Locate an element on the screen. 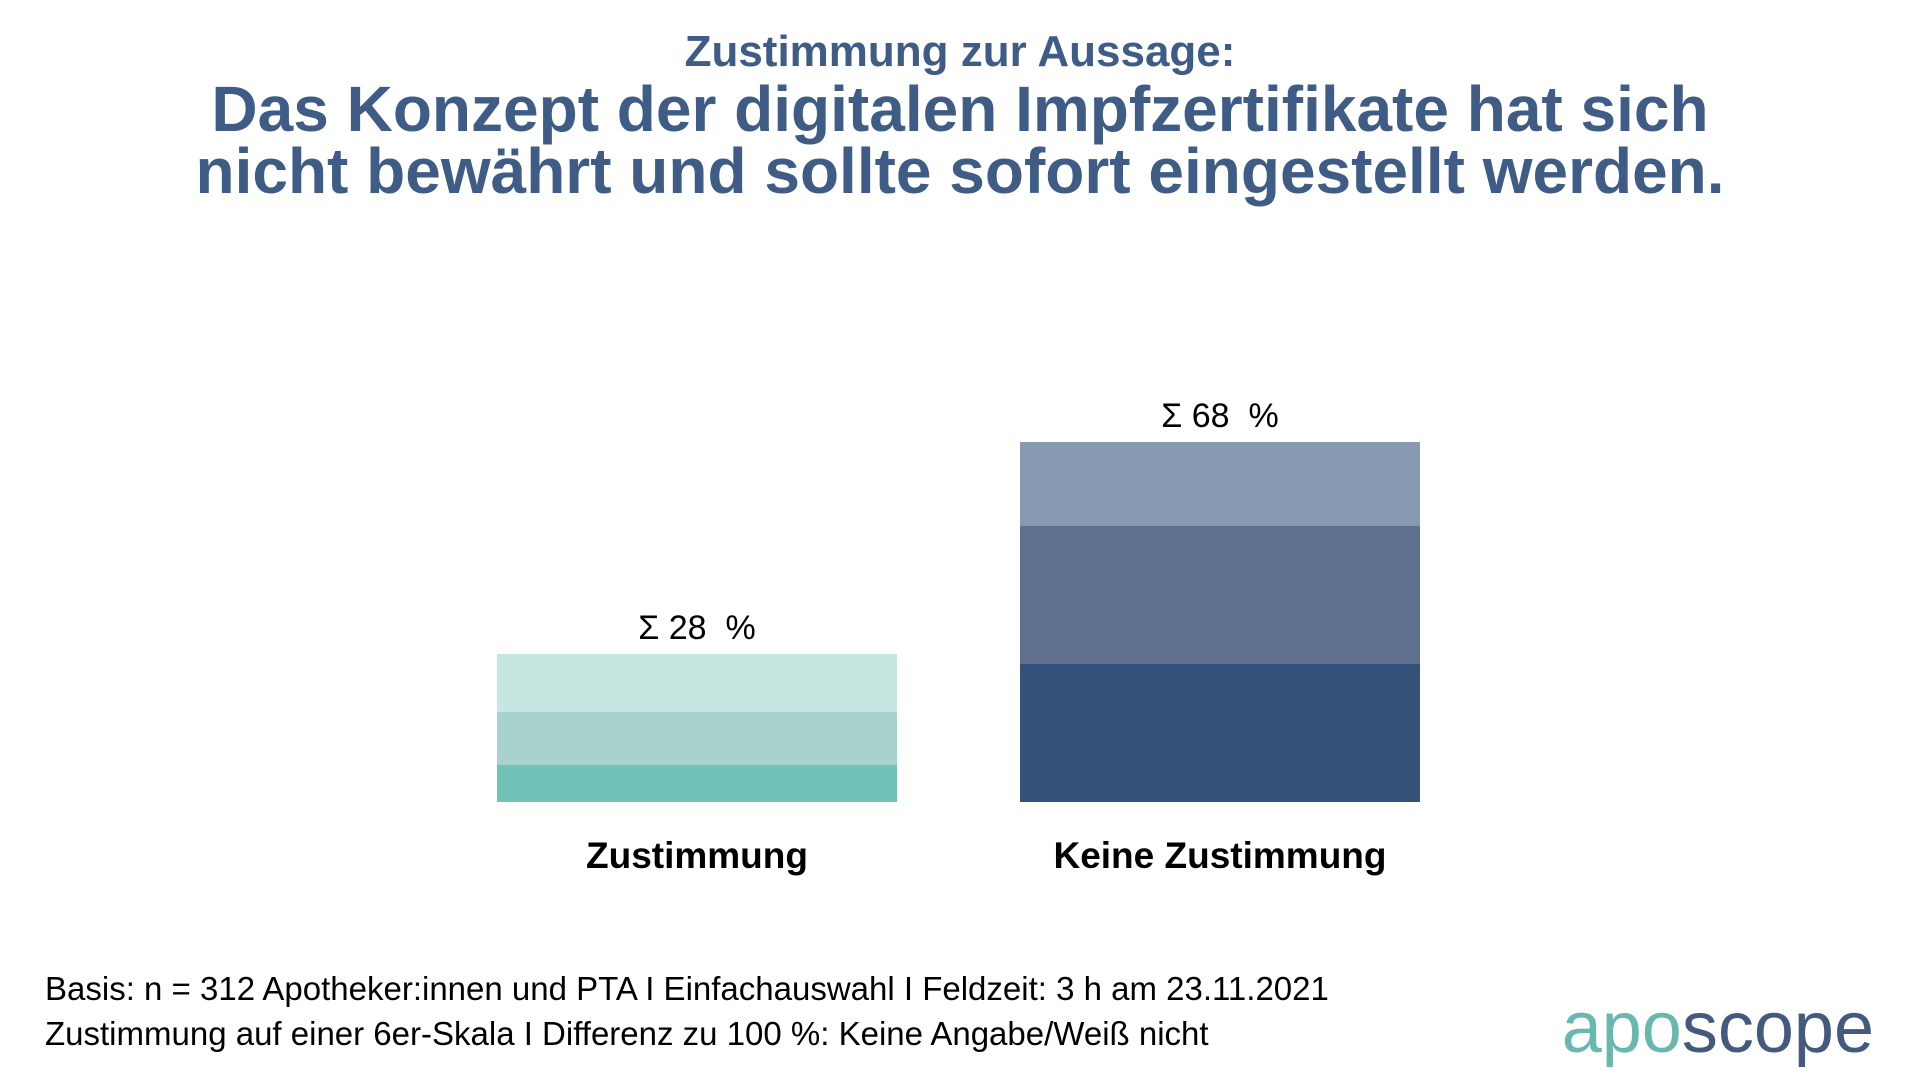 Image resolution: width=1920 pixels, height=1080 pixels. bar-zustimmung is located at coordinates (697, 727).